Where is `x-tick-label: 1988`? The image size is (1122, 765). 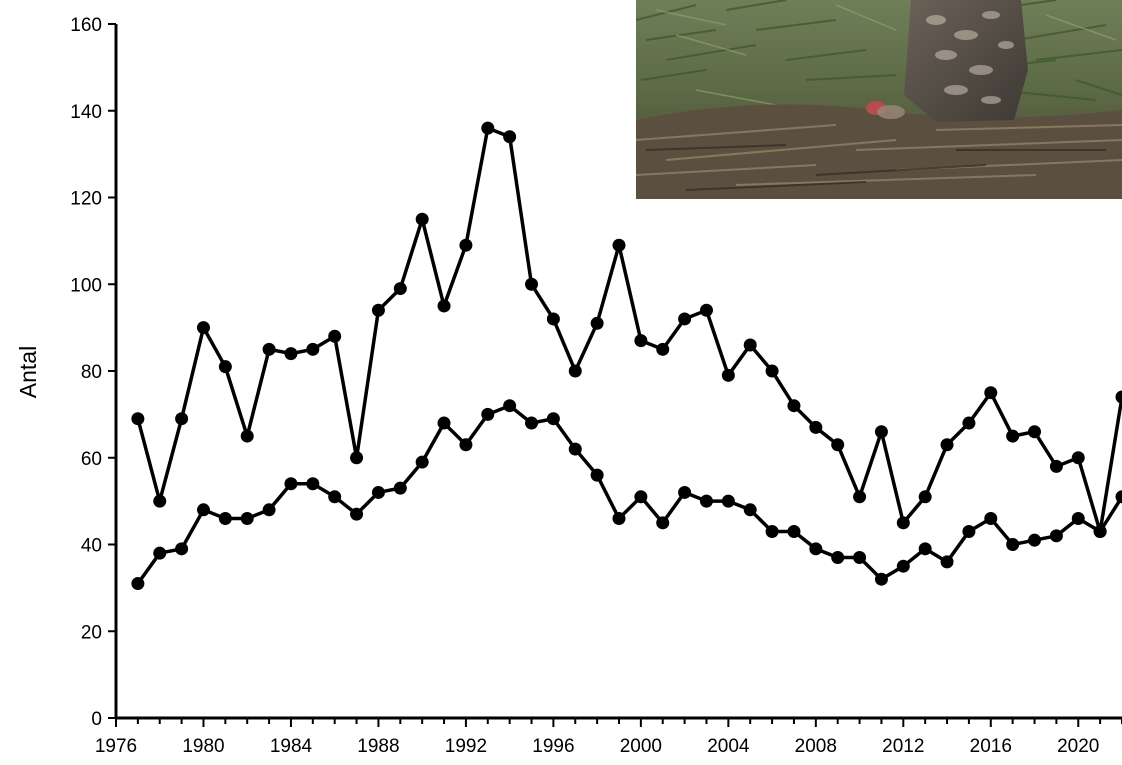 x-tick-label: 1988 is located at coordinates (378, 746).